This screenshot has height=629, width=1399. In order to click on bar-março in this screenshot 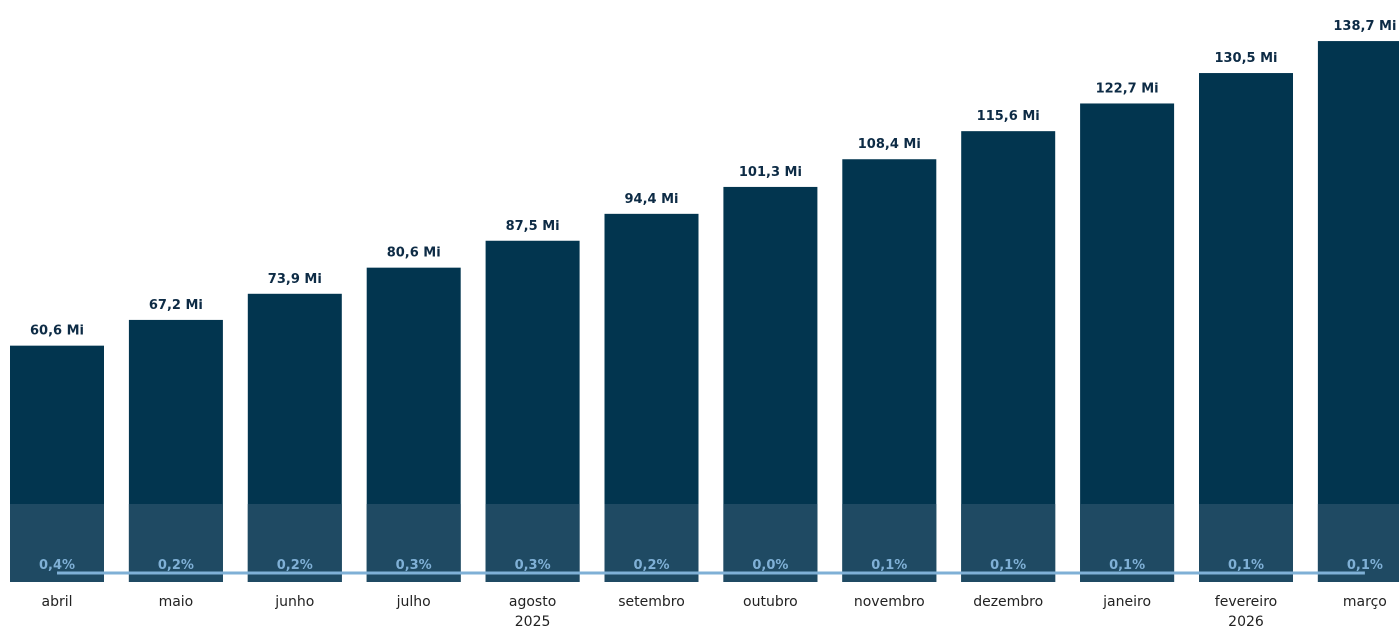, I will do `click(1358, 311)`.